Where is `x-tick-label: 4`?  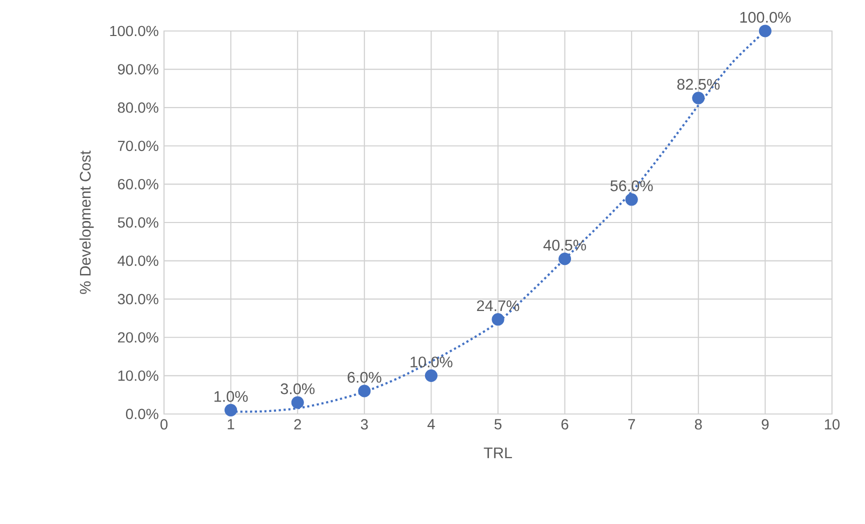 x-tick-label: 4 is located at coordinates (431, 424).